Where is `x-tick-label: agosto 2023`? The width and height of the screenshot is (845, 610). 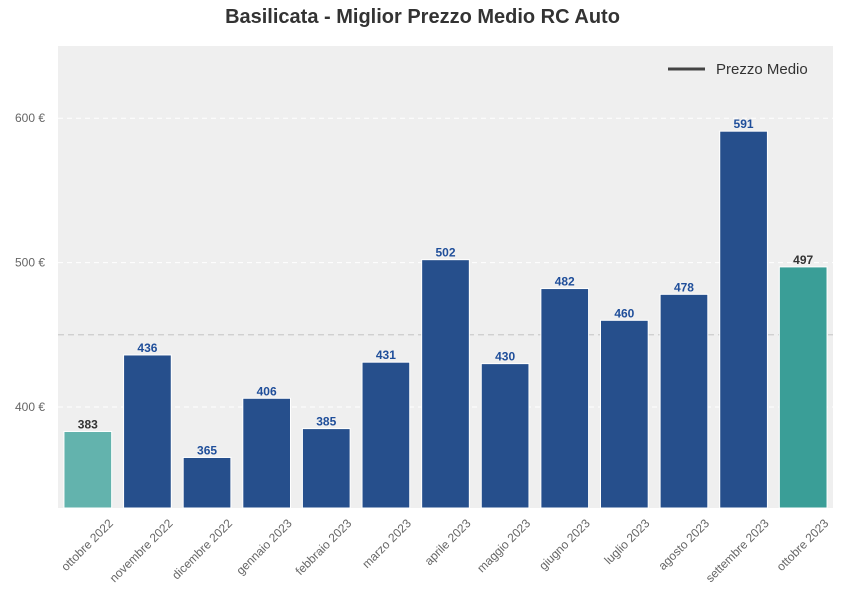
x-tick-label: agosto 2023 is located at coordinates (683, 544).